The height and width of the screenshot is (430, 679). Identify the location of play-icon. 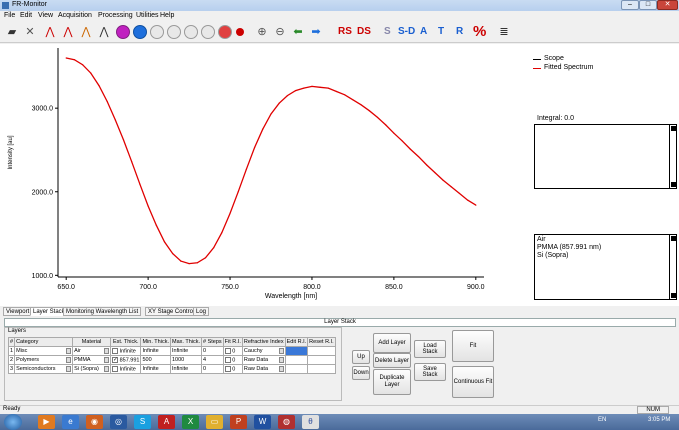
(140, 32).